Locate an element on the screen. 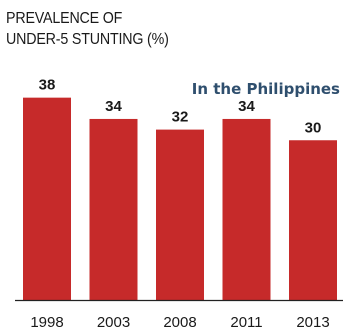 The width and height of the screenshot is (348, 333). value-label-1998: 38 is located at coordinates (47, 85).